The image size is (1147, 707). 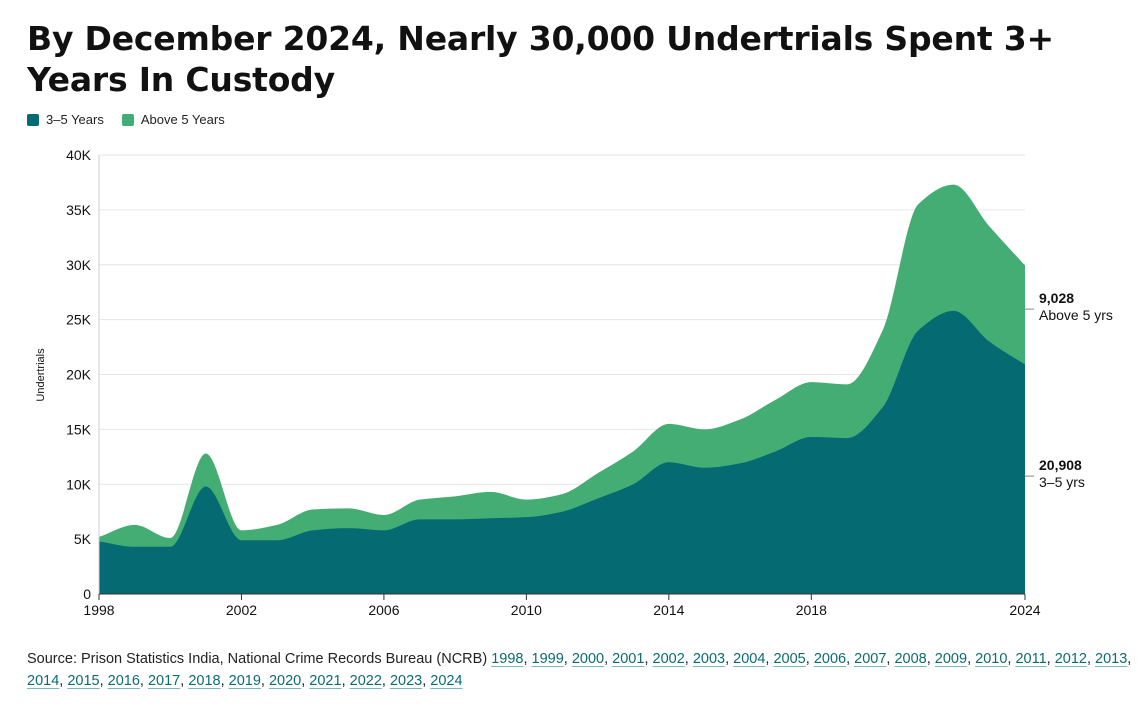 What do you see at coordinates (241, 610) in the screenshot?
I see `x-tick-label: 2002` at bounding box center [241, 610].